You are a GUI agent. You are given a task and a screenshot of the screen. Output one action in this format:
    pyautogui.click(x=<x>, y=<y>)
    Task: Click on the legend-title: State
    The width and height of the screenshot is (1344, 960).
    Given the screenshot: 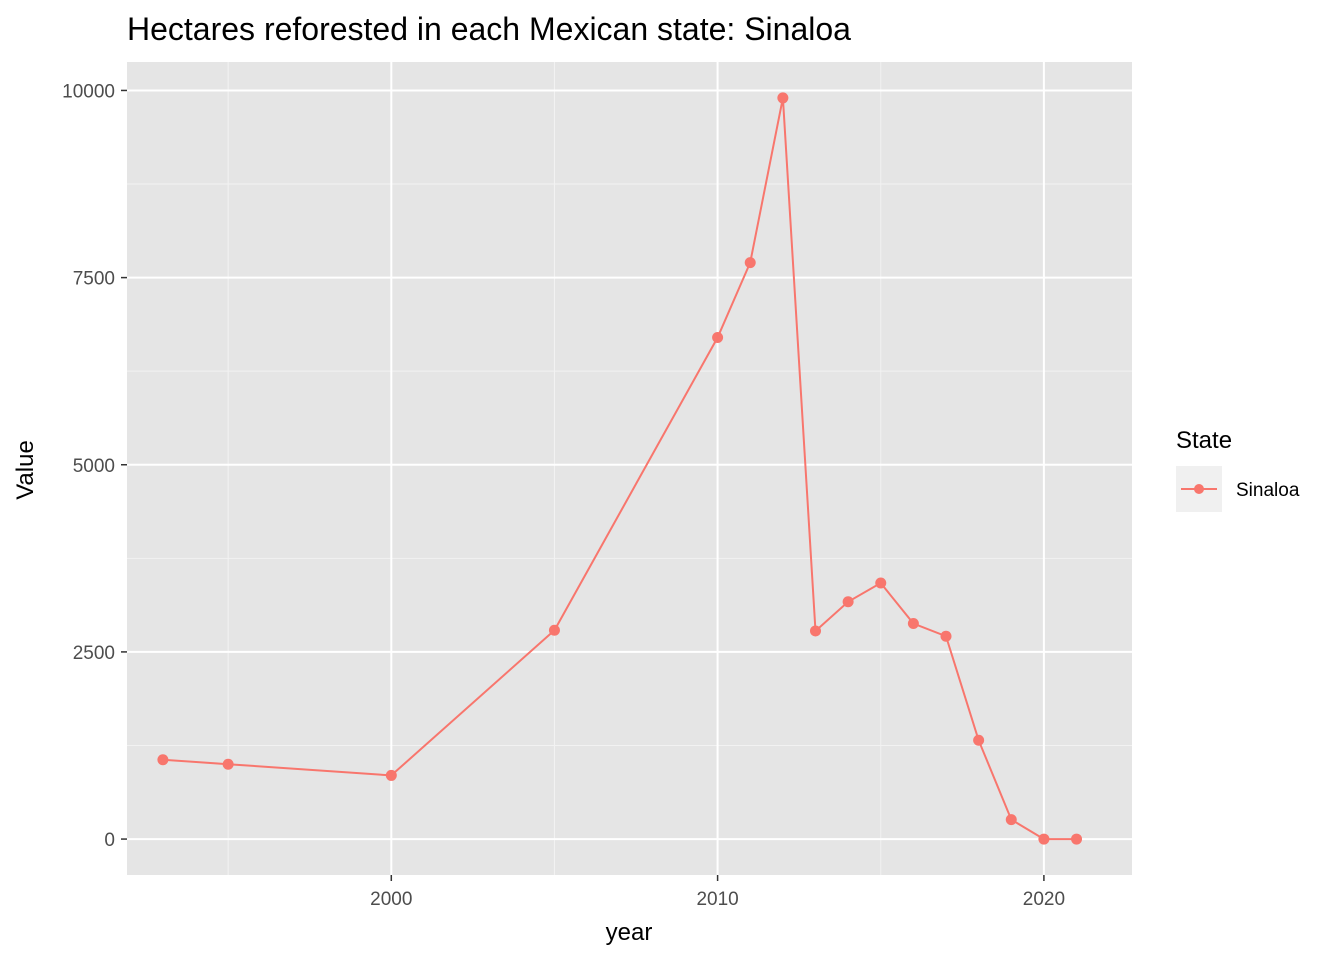 What is the action you would take?
    pyautogui.click(x=1204, y=440)
    